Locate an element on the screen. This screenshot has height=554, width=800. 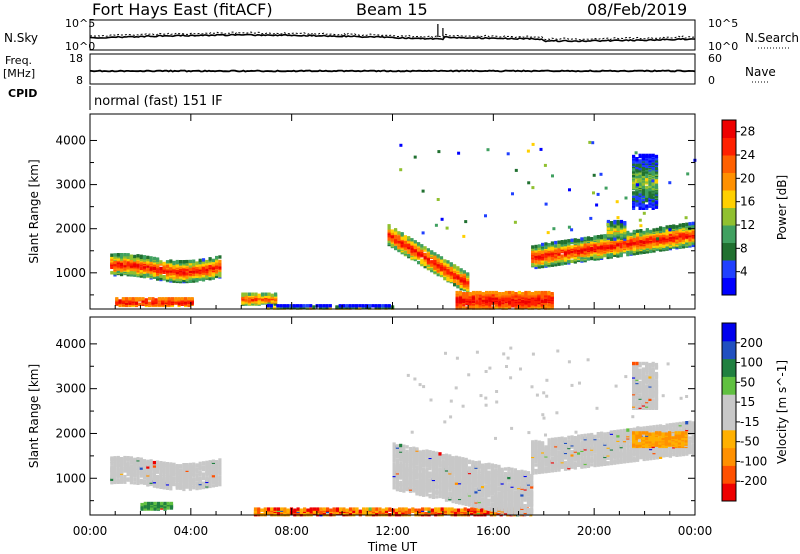
date-label: 08/Feb/2019 is located at coordinates (637, 9).